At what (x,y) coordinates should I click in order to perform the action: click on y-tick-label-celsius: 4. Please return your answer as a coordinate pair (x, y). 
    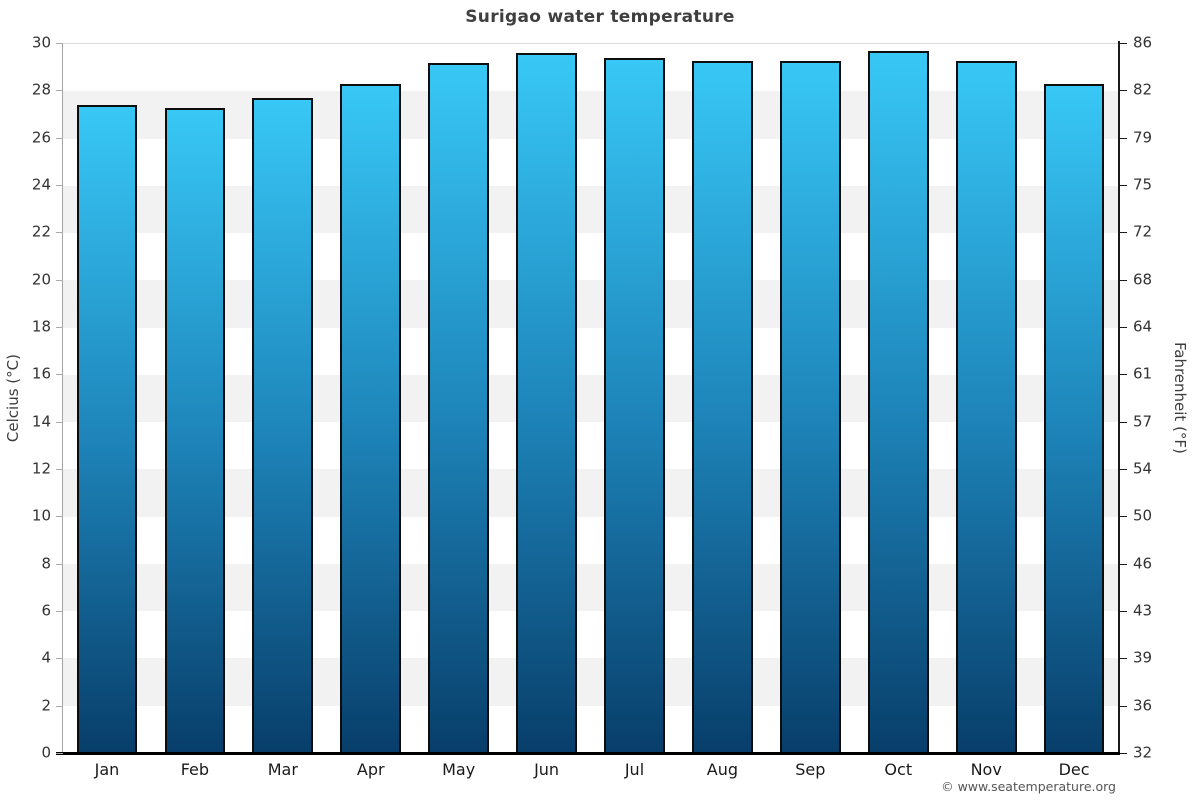
    Looking at the image, I should click on (46, 657).